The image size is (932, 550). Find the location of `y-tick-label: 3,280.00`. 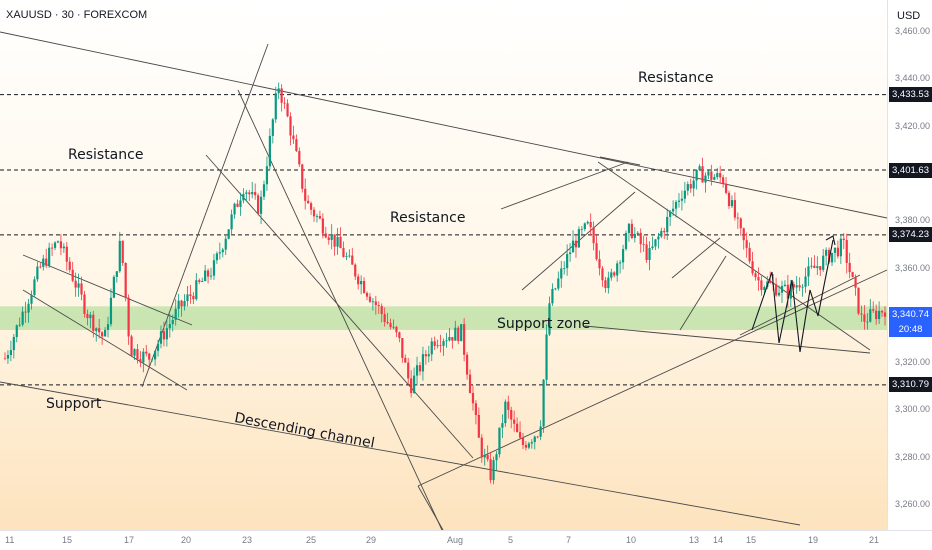

y-tick-label: 3,280.00 is located at coordinates (913, 456).